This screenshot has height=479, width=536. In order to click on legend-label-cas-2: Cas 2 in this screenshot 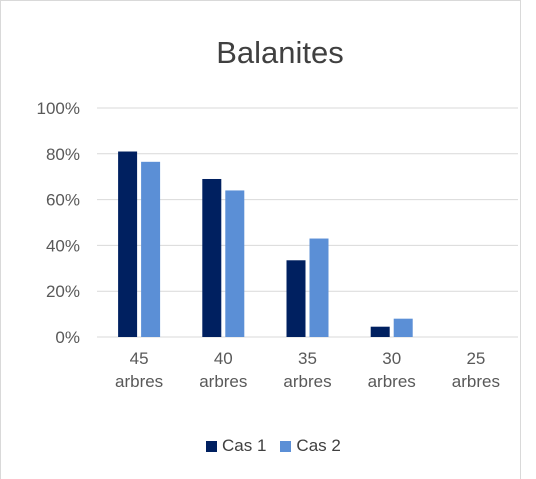, I will do `click(318, 445)`.